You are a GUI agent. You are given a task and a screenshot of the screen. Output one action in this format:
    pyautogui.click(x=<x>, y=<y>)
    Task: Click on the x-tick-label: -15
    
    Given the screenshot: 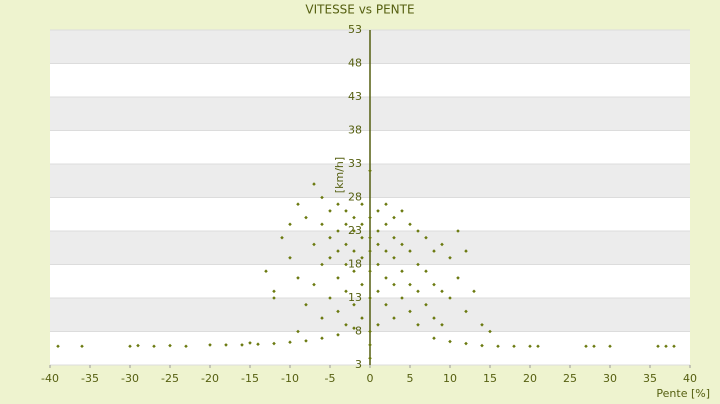 What is the action you would take?
    pyautogui.click(x=250, y=378)
    